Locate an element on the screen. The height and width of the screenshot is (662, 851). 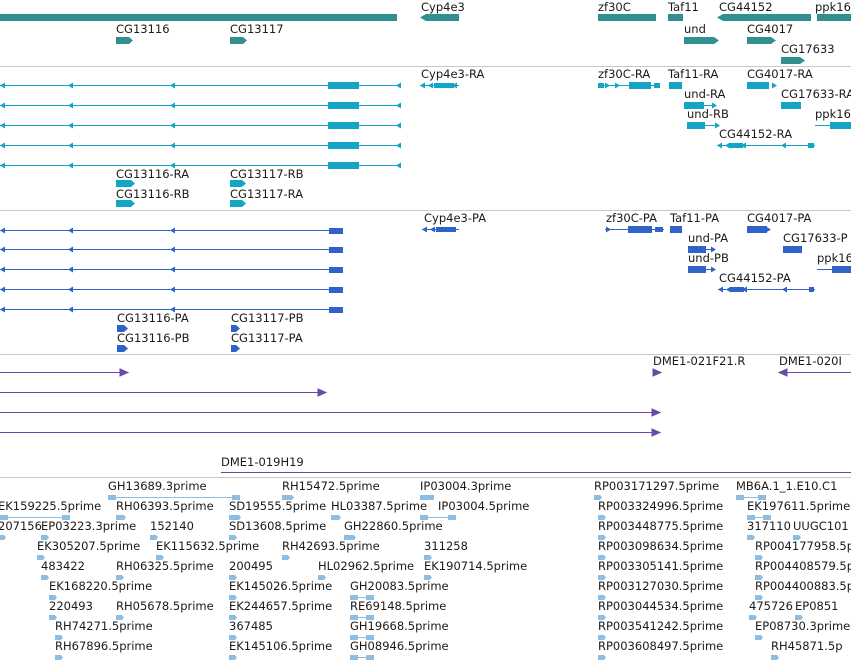
gene-glyph-cg17633 is located at coordinates (793, 60).